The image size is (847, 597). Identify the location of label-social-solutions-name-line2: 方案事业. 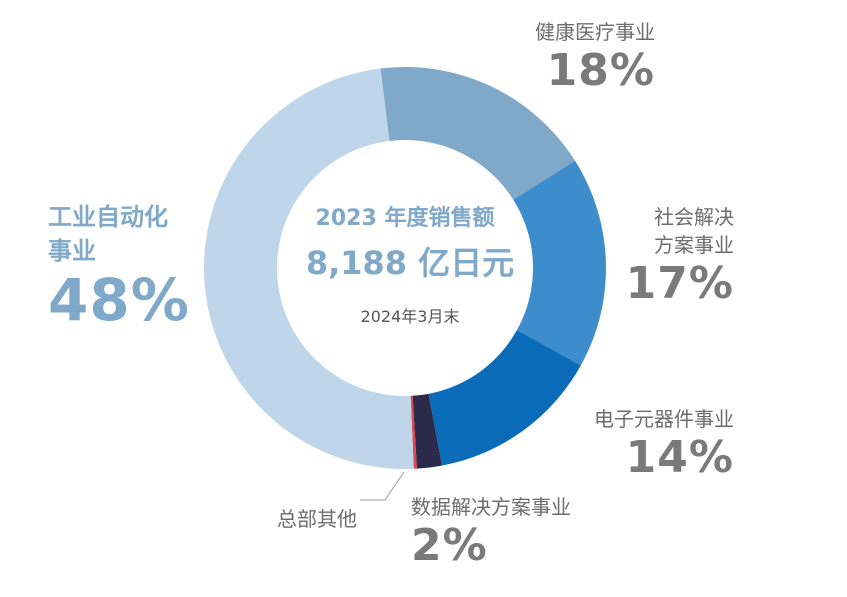
(694, 245).